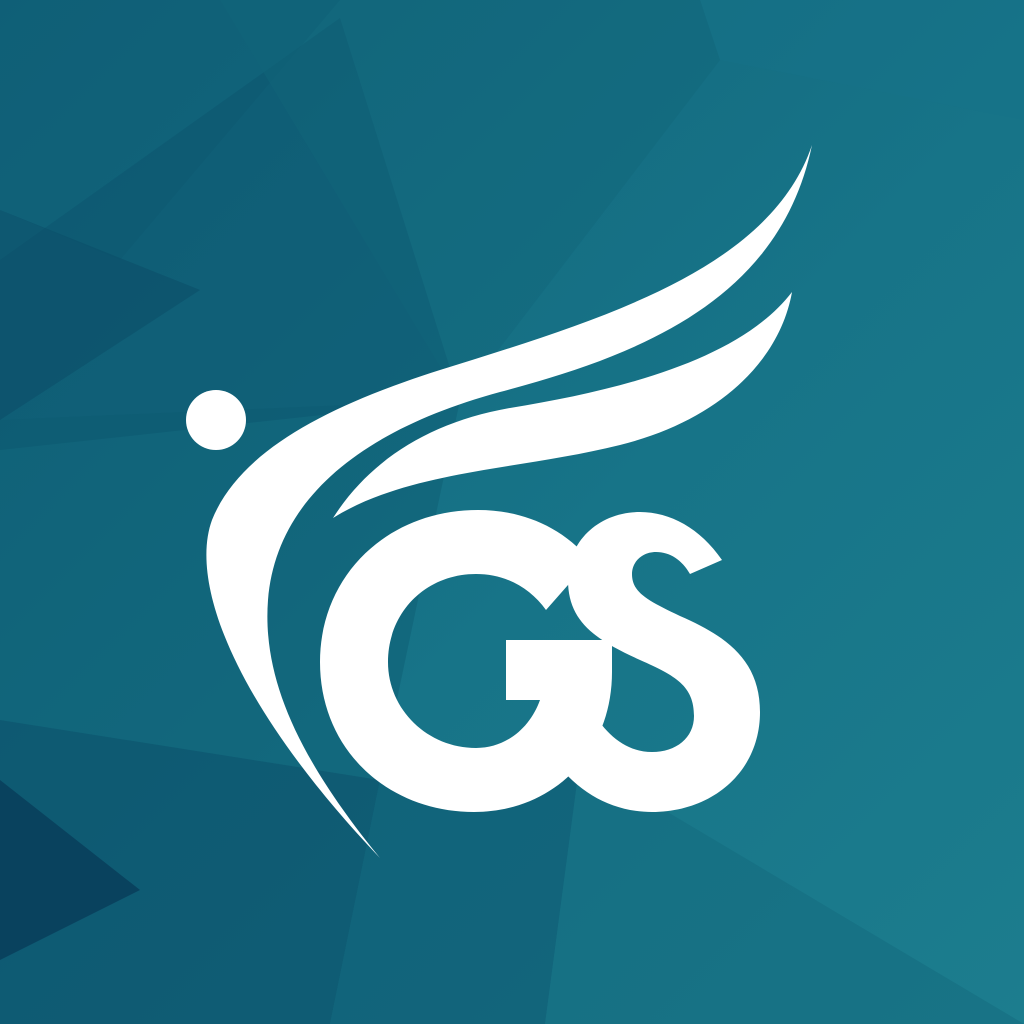 The width and height of the screenshot is (1024, 1024). I want to click on letter-g, so click(466, 661).